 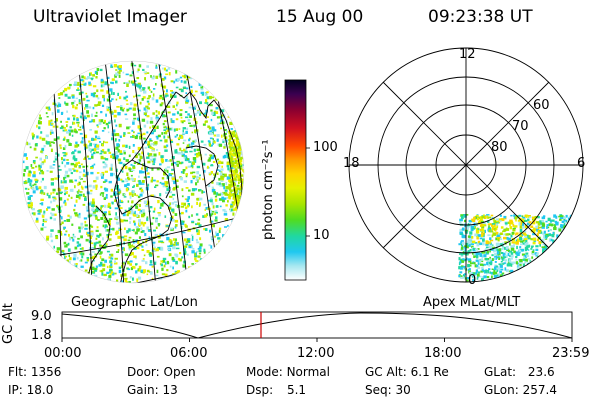 What do you see at coordinates (499, 147) in the screenshot?
I see `lat-label-80: 80` at bounding box center [499, 147].